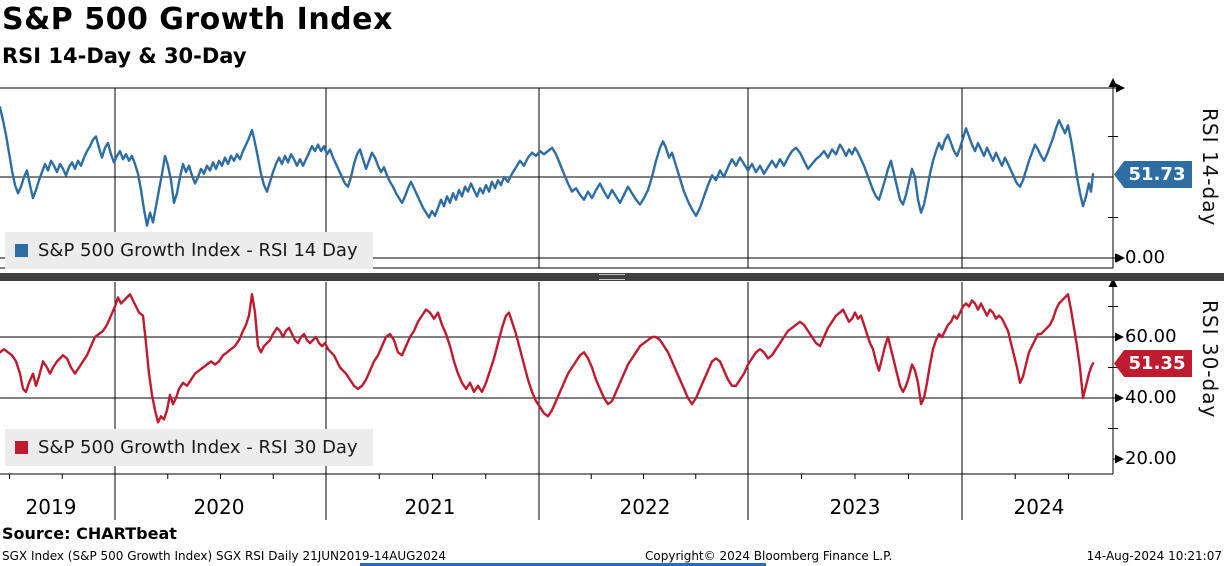 The height and width of the screenshot is (566, 1224). What do you see at coordinates (219, 507) in the screenshot?
I see `xtick-year-2020: 2020` at bounding box center [219, 507].